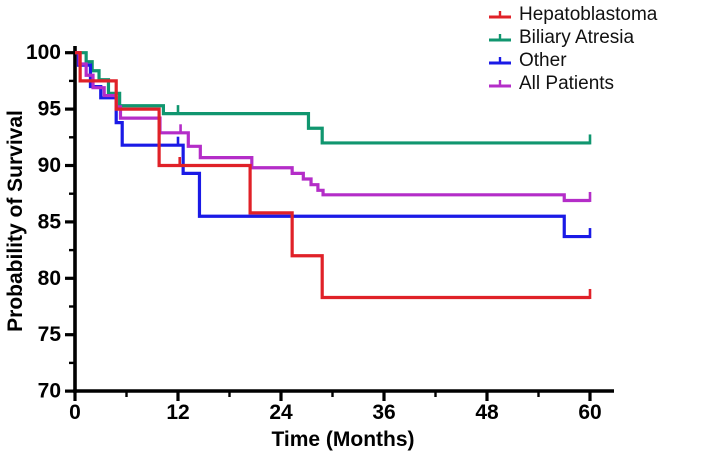 The height and width of the screenshot is (464, 709). I want to click on x-tick-label: 48, so click(487, 412).